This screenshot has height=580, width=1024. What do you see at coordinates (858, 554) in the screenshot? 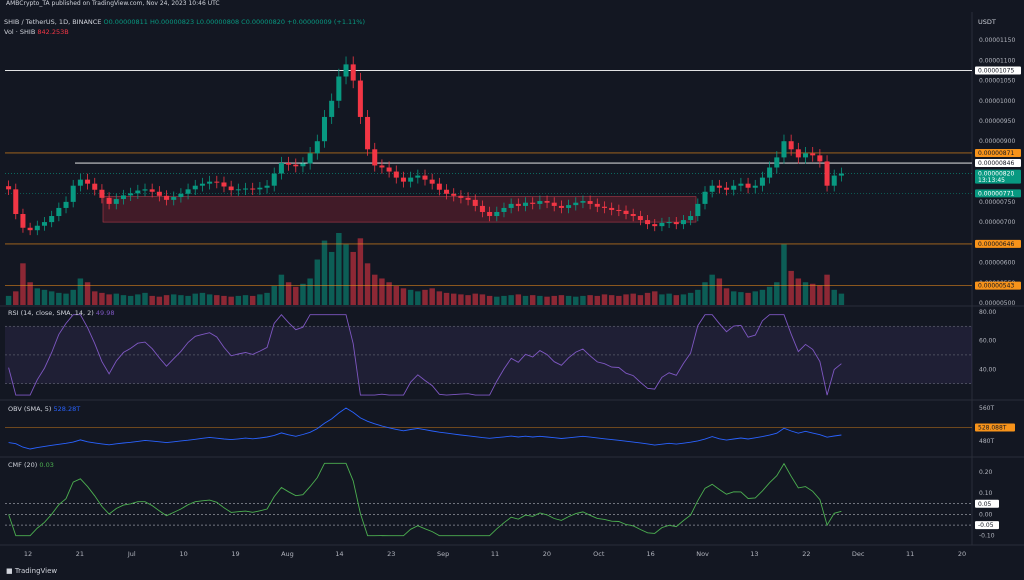
I see `time-tick-label: Dec` at bounding box center [858, 554].